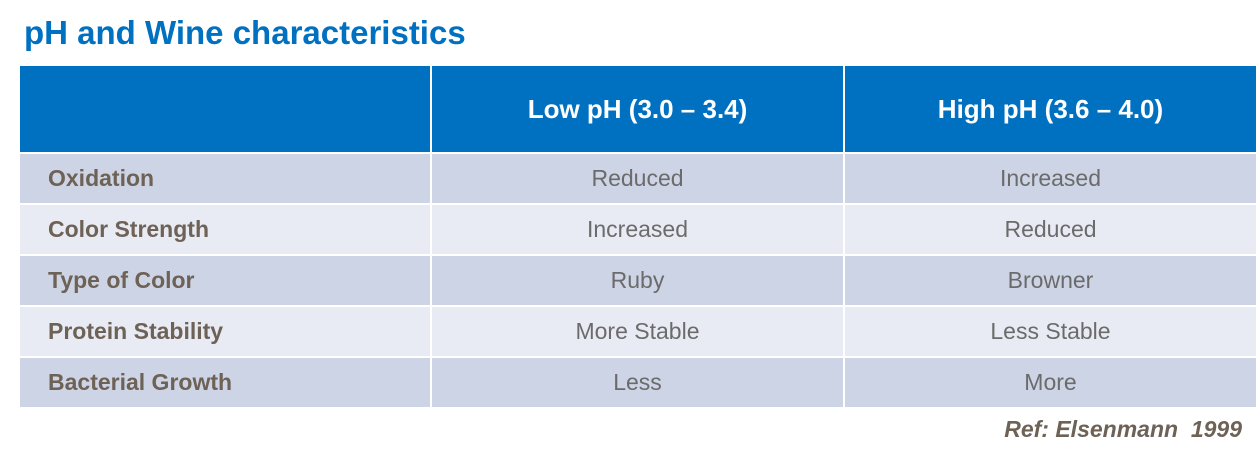 The height and width of the screenshot is (459, 1258). Describe the element at coordinates (225, 178) in the screenshot. I see `row-label: Oxidation` at that location.